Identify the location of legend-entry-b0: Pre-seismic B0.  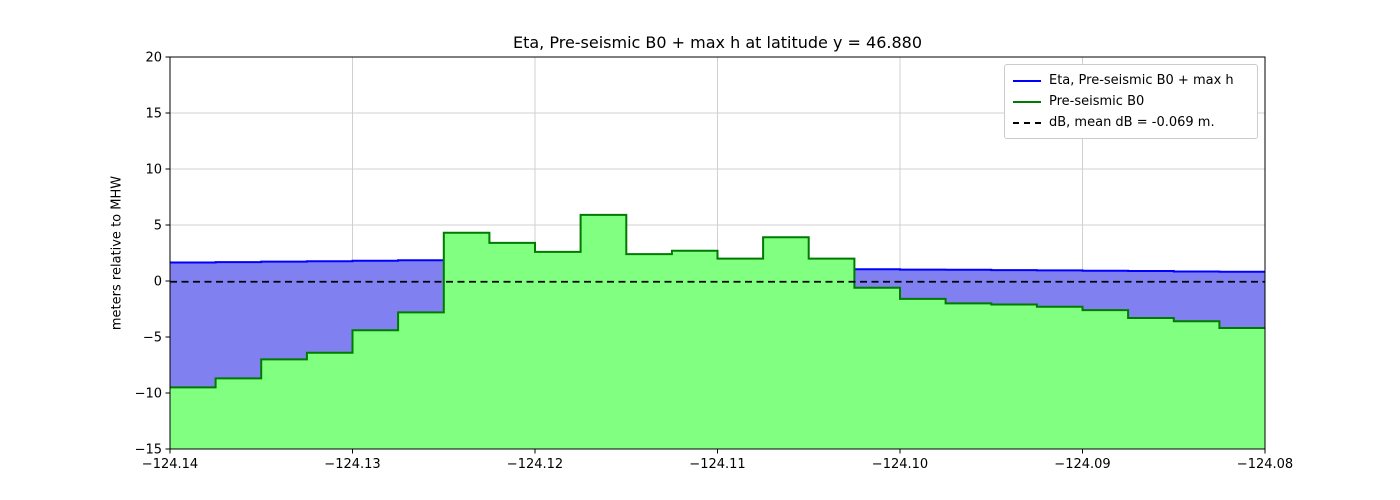
(1131, 101).